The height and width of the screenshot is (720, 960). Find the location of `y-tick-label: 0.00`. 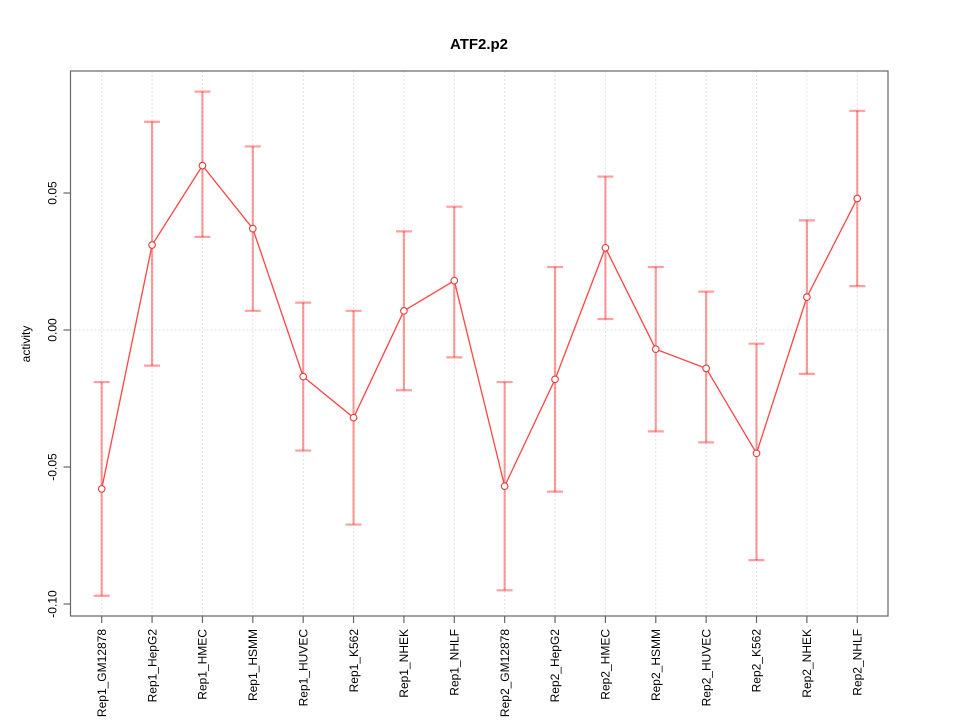

y-tick-label: 0.00 is located at coordinates (53, 330).